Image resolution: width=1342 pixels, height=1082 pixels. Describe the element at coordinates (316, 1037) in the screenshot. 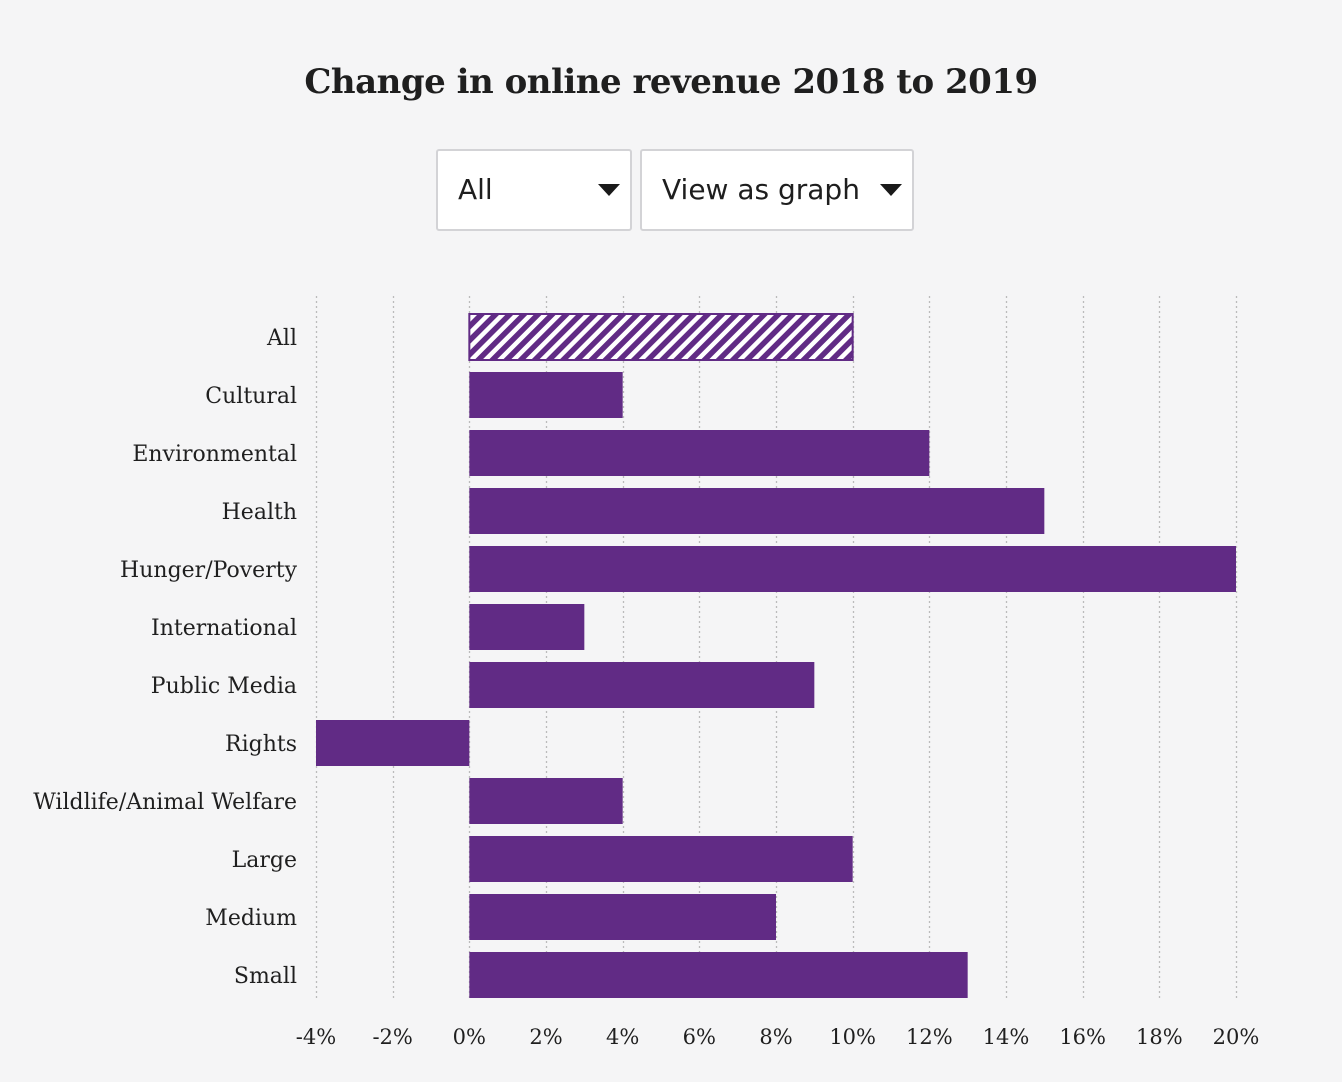

I see `x-tick-label: -4%` at that location.